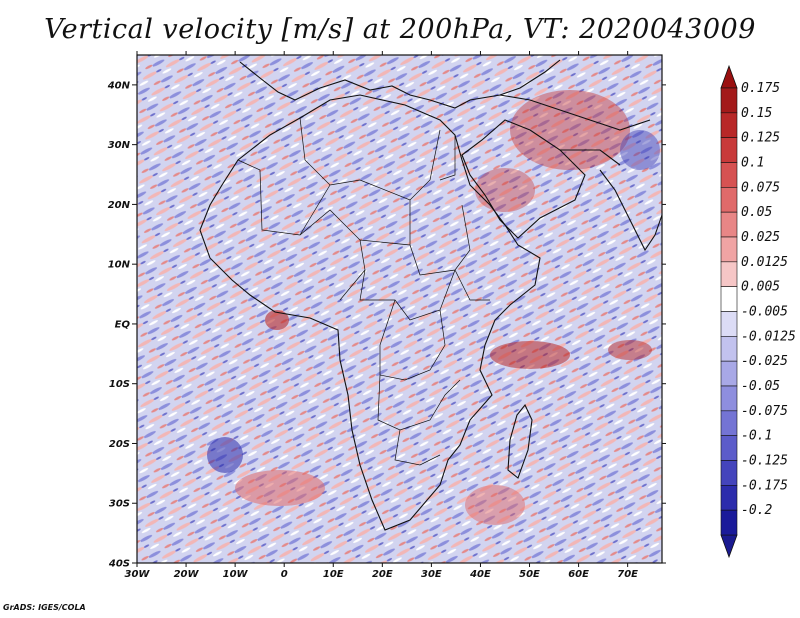 This screenshot has height=618, width=800. Describe the element at coordinates (756, 113) in the screenshot. I see `colorbar-label: 0.15` at that location.